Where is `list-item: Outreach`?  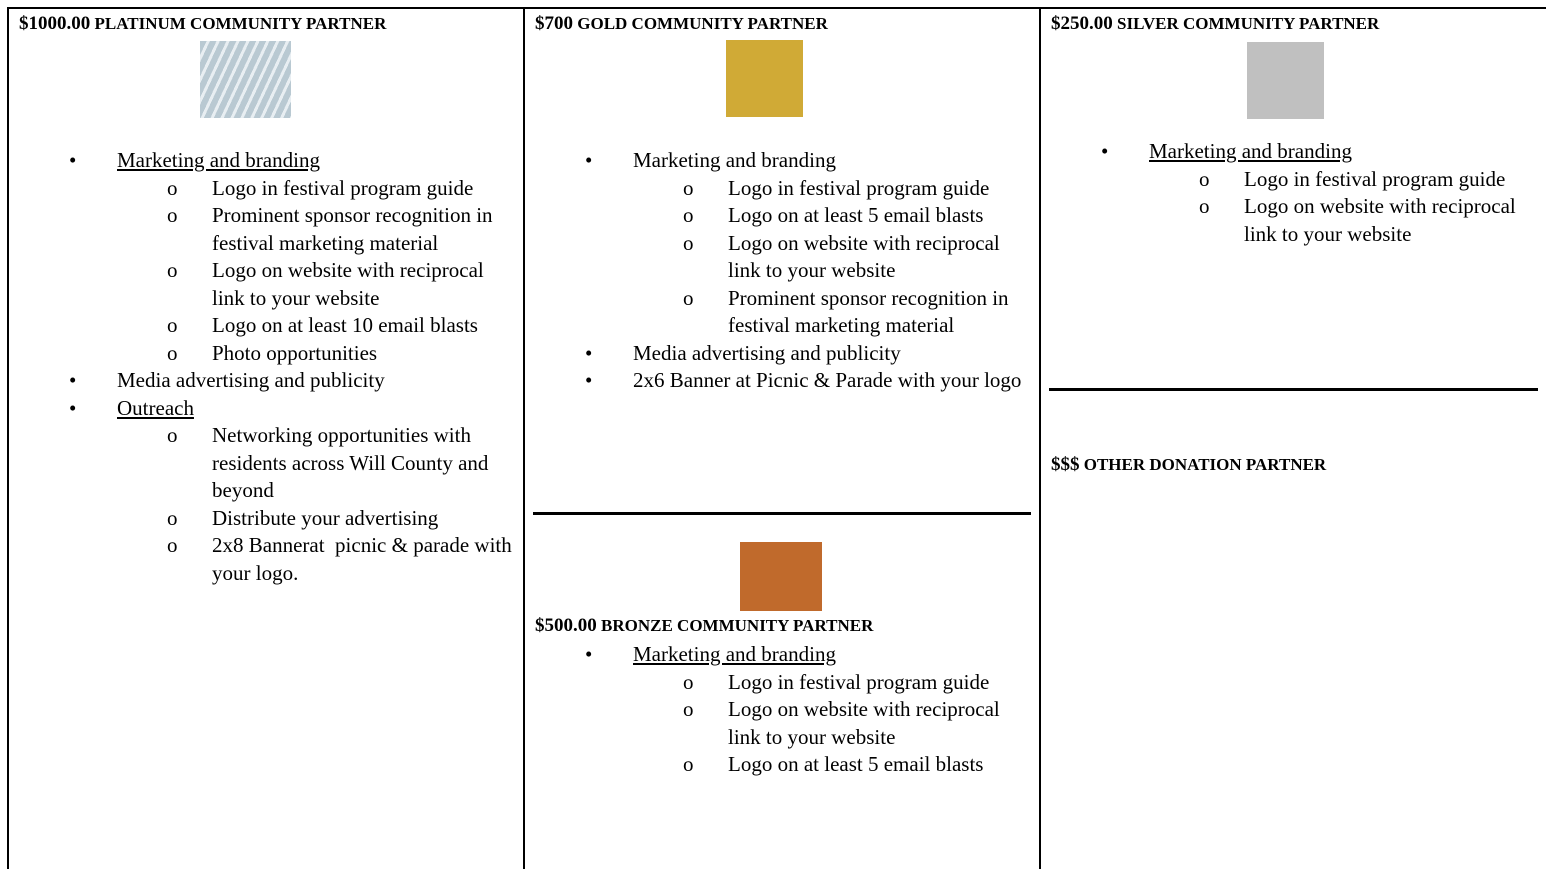 list-item: Outreach is located at coordinates (155, 407).